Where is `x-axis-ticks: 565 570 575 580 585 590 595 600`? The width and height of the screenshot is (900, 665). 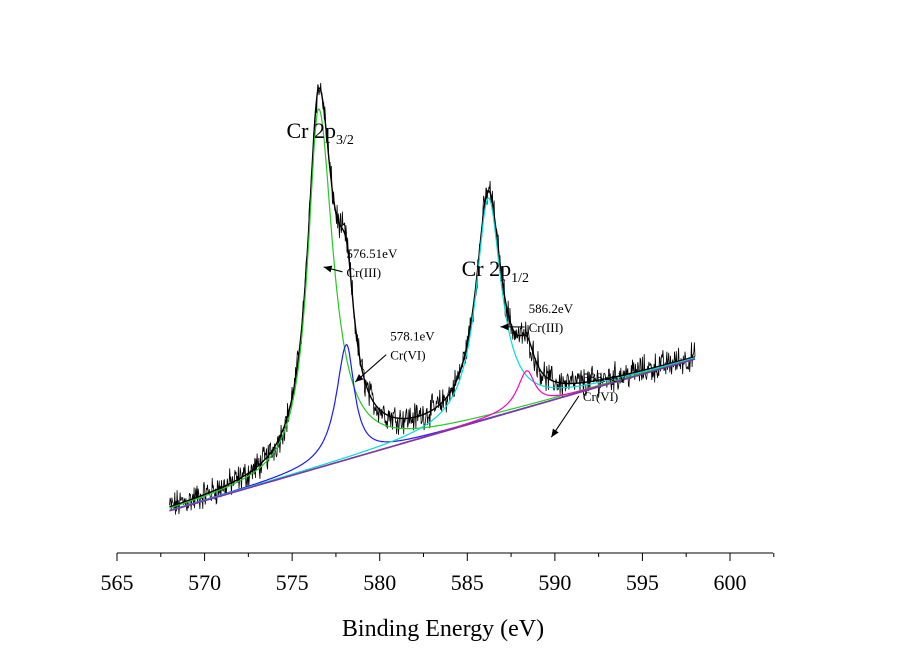 x-axis-ticks: 565 570 575 580 585 590 595 600 is located at coordinates (438, 574).